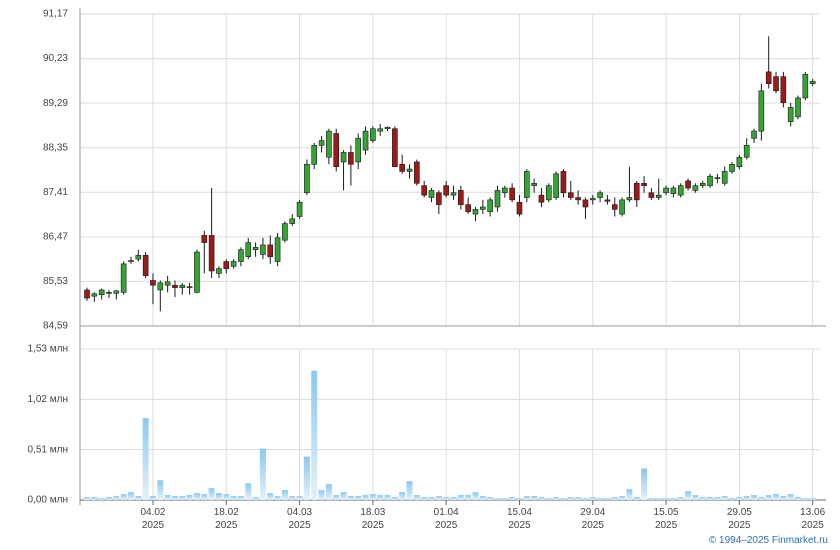  What do you see at coordinates (48, 349) in the screenshot?
I see `y-tick-label: 1,53 млн` at bounding box center [48, 349].